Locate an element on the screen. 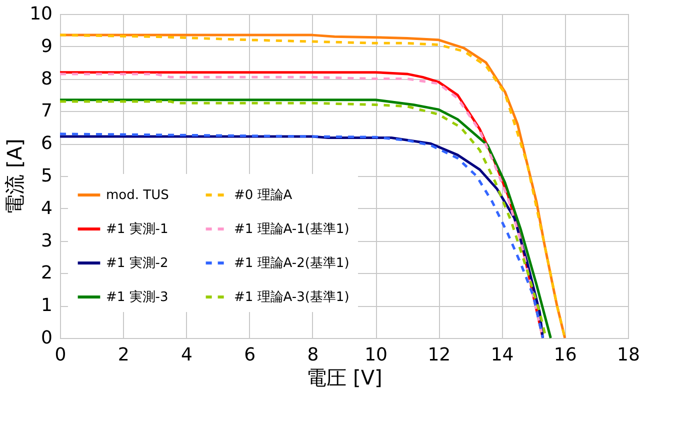  x-tick-label: 12 is located at coordinates (439, 355).